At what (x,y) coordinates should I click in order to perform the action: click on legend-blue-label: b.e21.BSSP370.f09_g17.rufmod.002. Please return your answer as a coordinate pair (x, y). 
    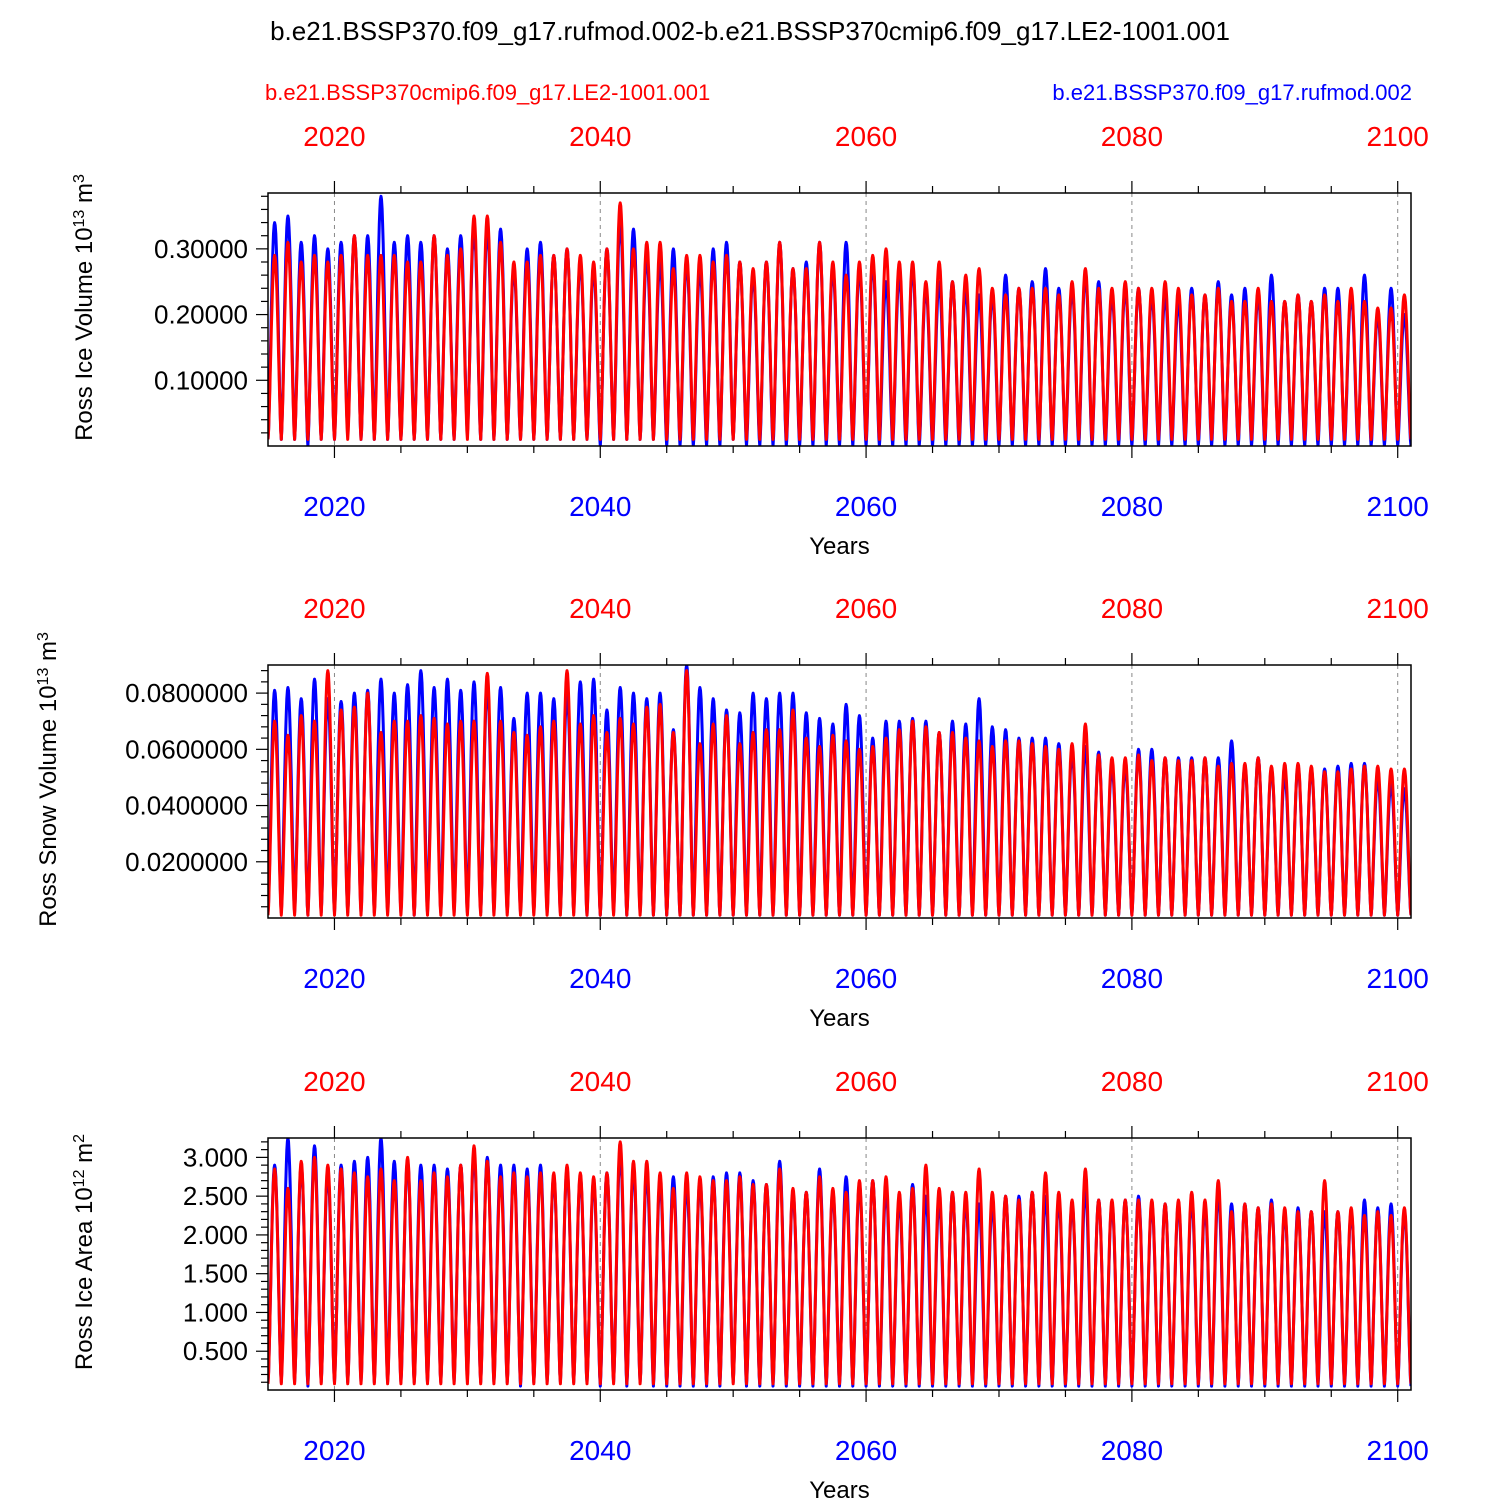
    Looking at the image, I should click on (1232, 92).